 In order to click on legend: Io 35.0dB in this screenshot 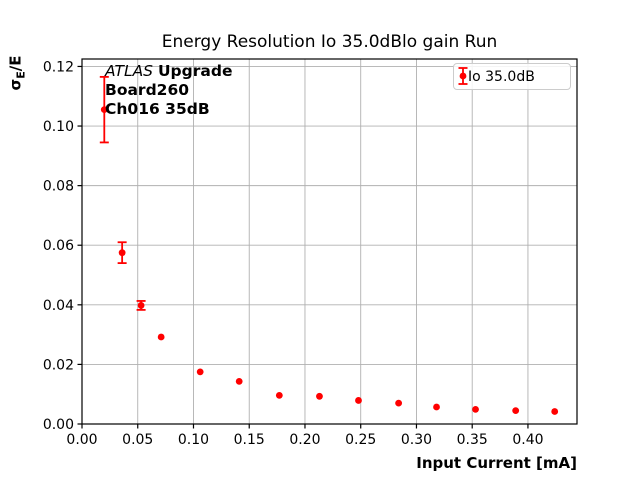, I will do `click(512, 76)`.